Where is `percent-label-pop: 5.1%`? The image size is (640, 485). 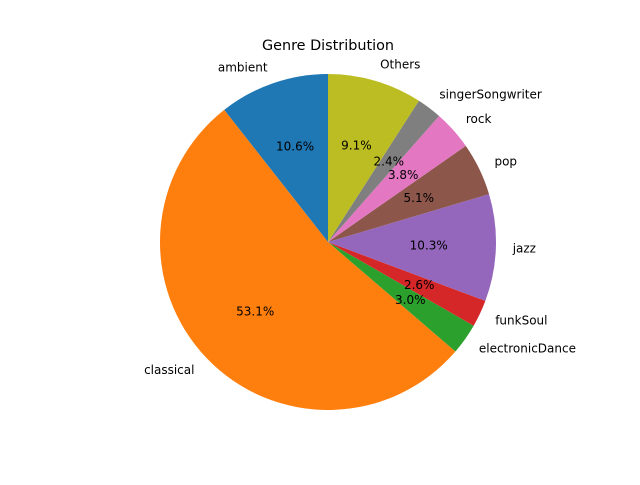 percent-label-pop: 5.1% is located at coordinates (419, 198).